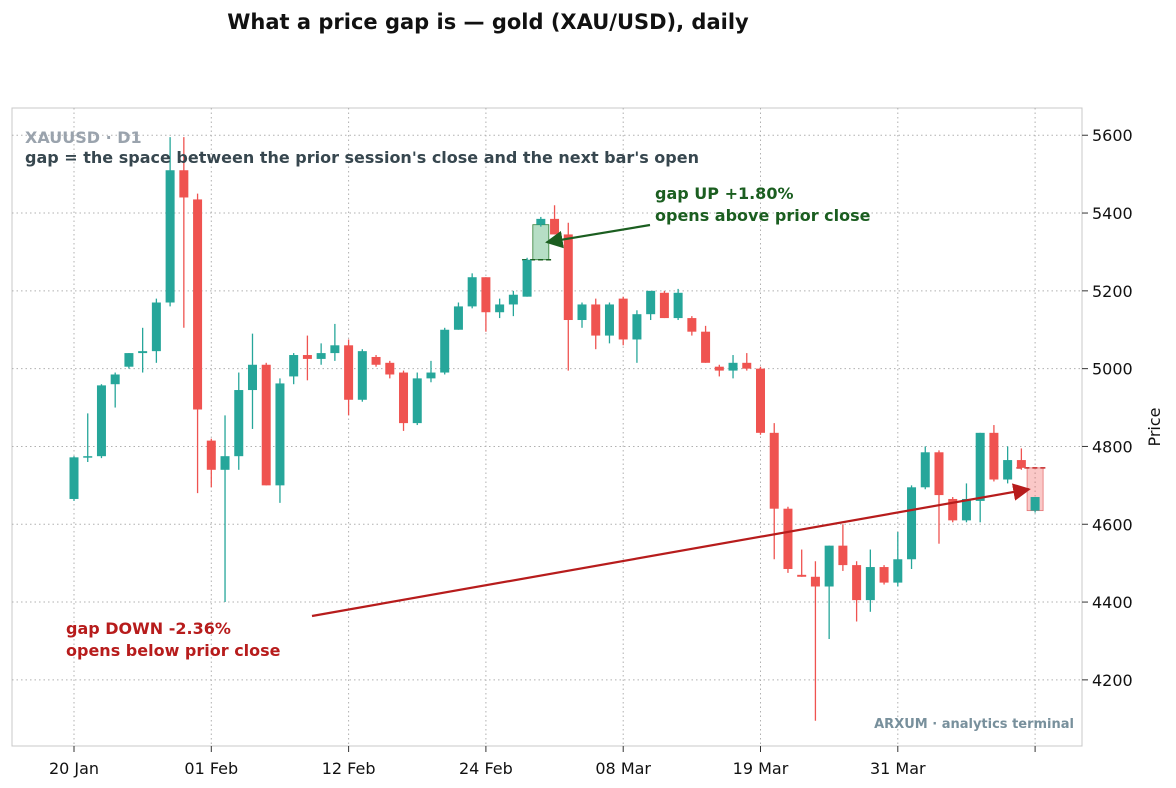 The width and height of the screenshot is (1176, 788). What do you see at coordinates (1112, 369) in the screenshot?
I see `y-tick-label: 5000` at bounding box center [1112, 369].